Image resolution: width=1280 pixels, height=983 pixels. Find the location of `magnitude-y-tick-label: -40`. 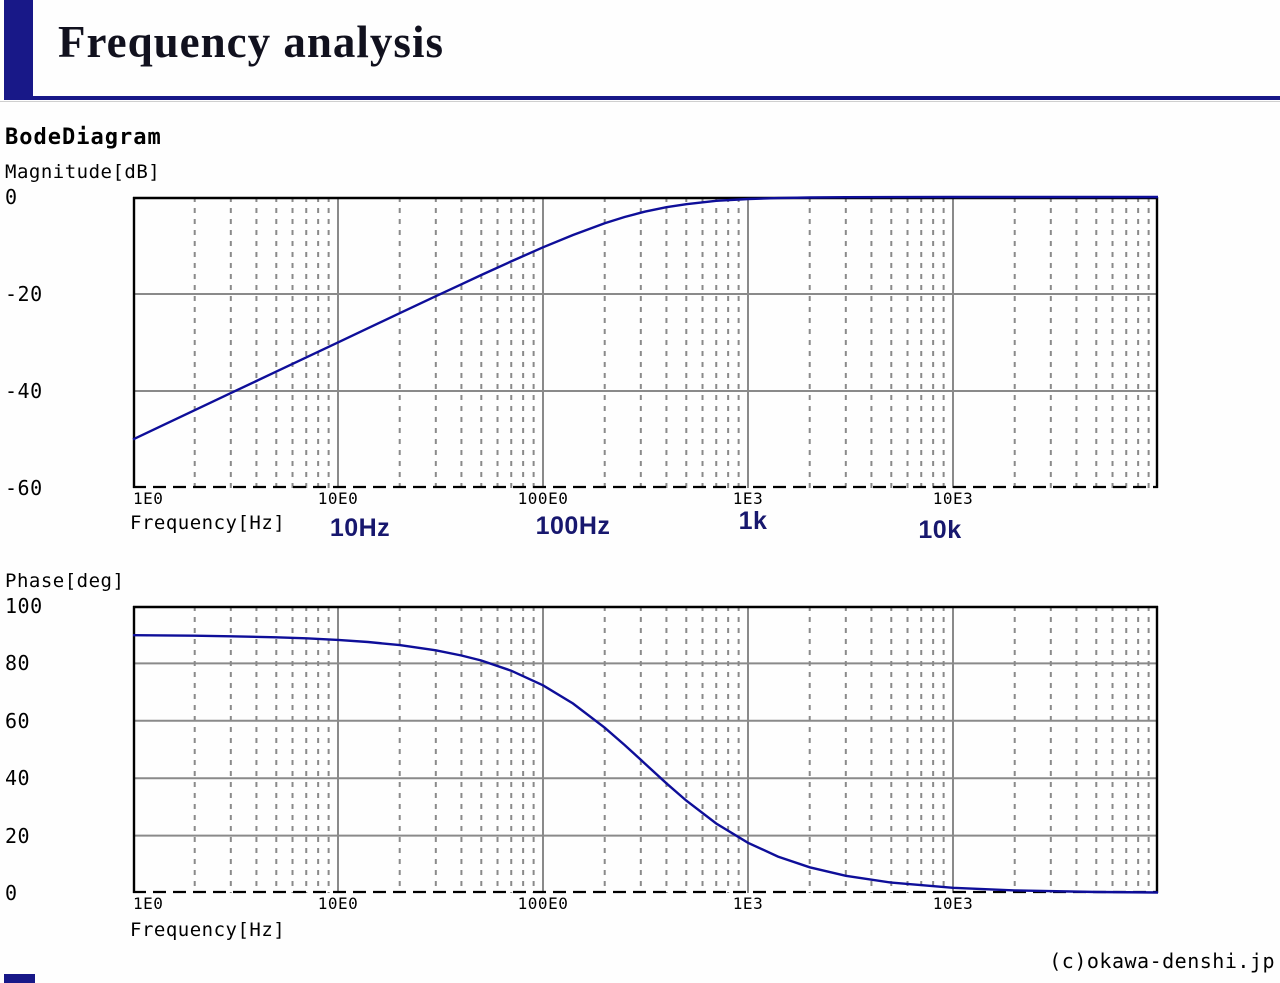

magnitude-y-tick-label: -40 is located at coordinates (24, 391).